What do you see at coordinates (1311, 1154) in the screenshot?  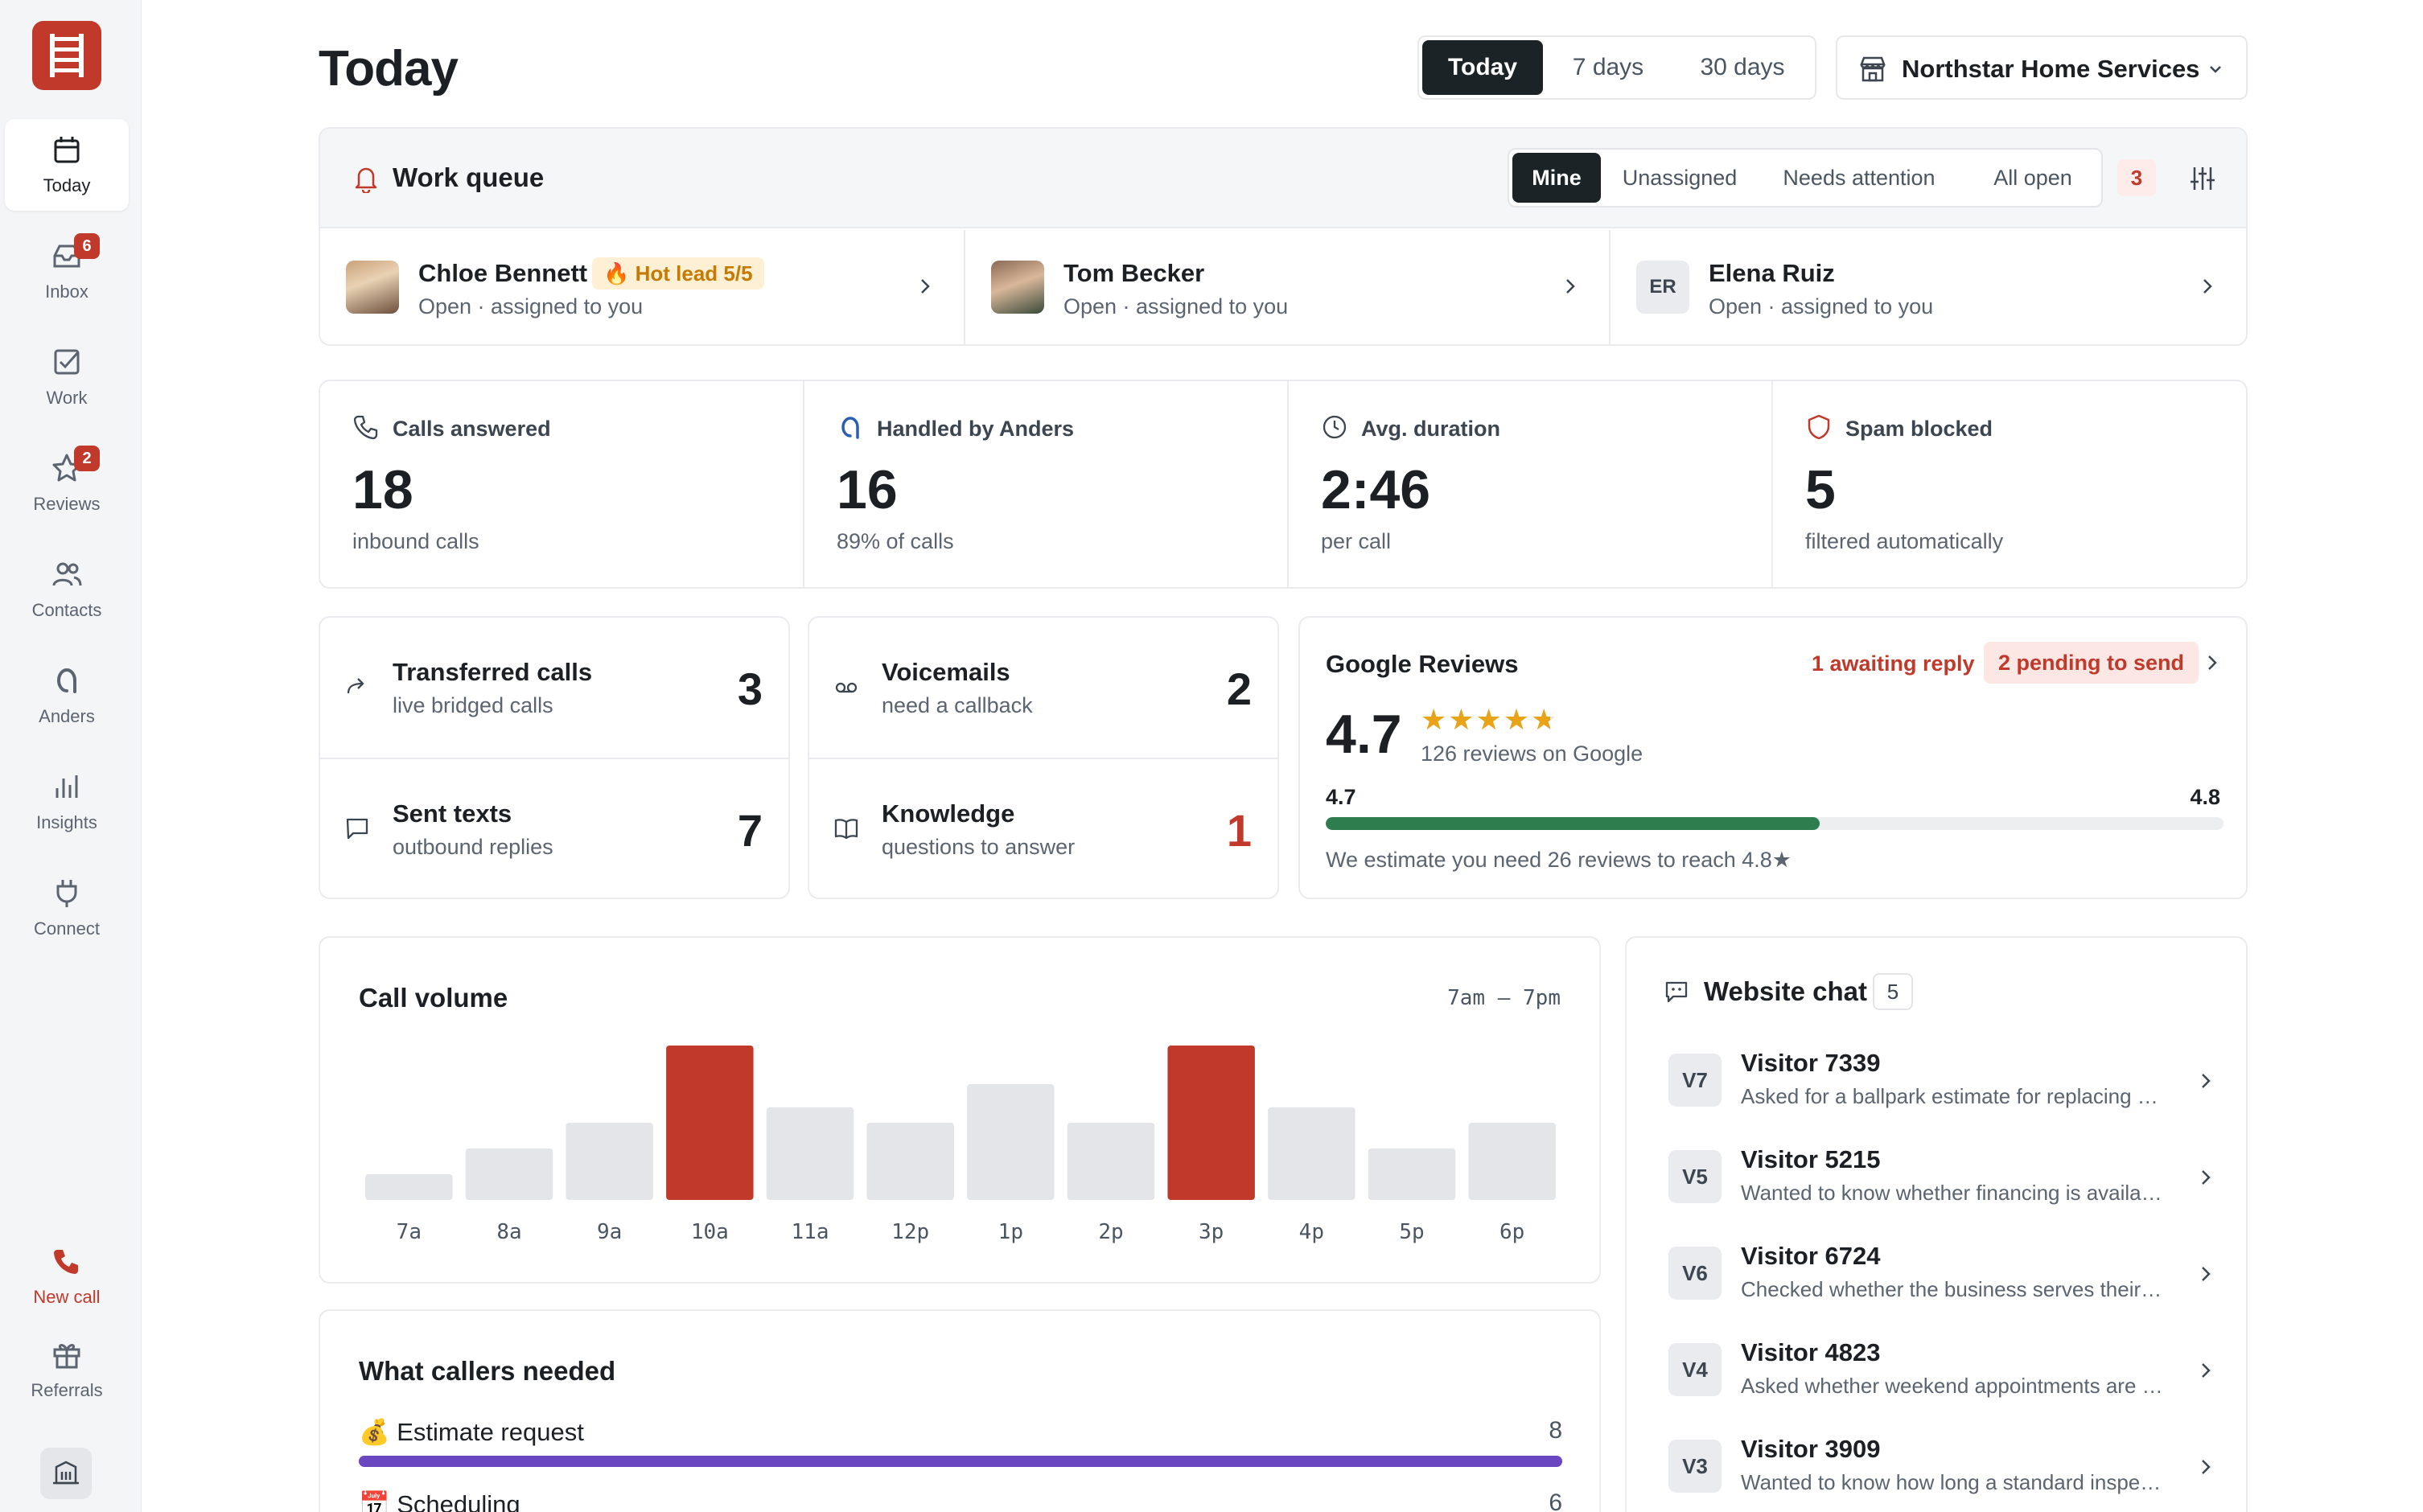 I see `chart-bar-4p` at bounding box center [1311, 1154].